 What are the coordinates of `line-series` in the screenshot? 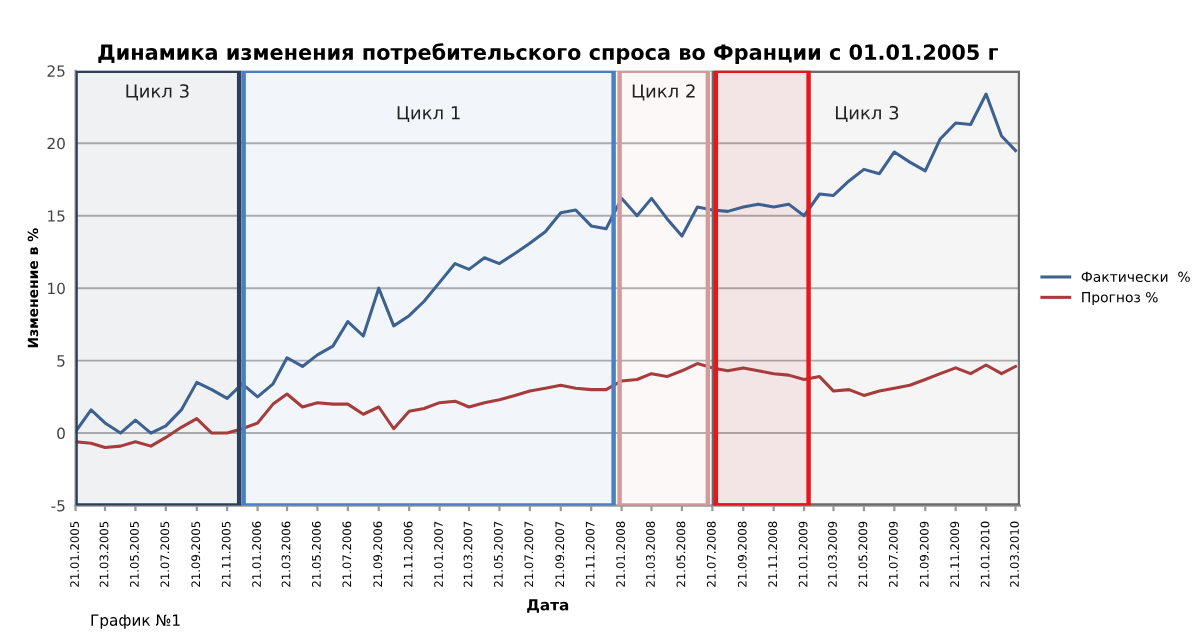 It's located at (546, 406).